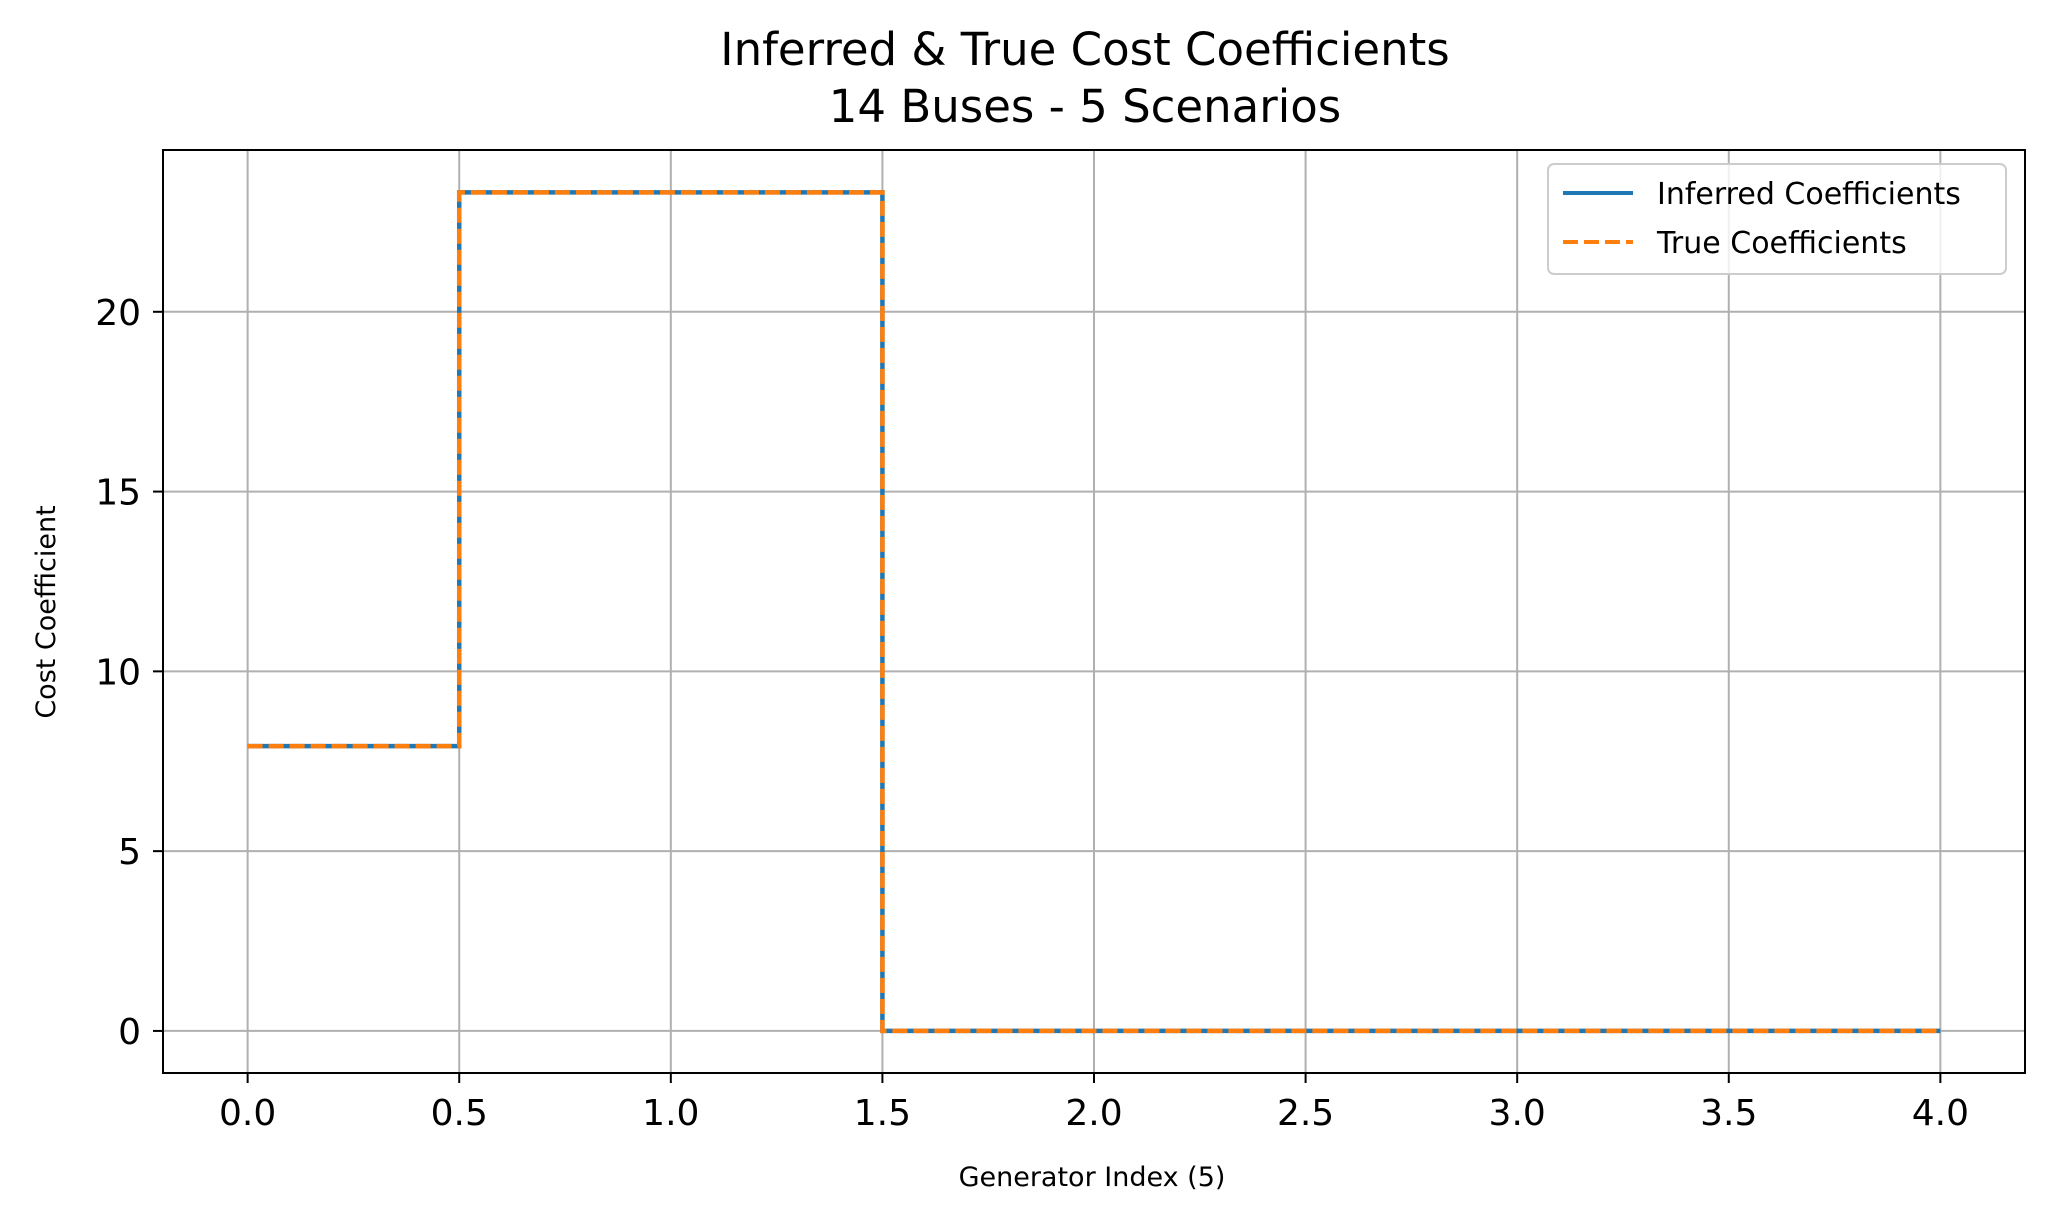  I want to click on x-axis-label: Generator Index (5), so click(1092, 1177).